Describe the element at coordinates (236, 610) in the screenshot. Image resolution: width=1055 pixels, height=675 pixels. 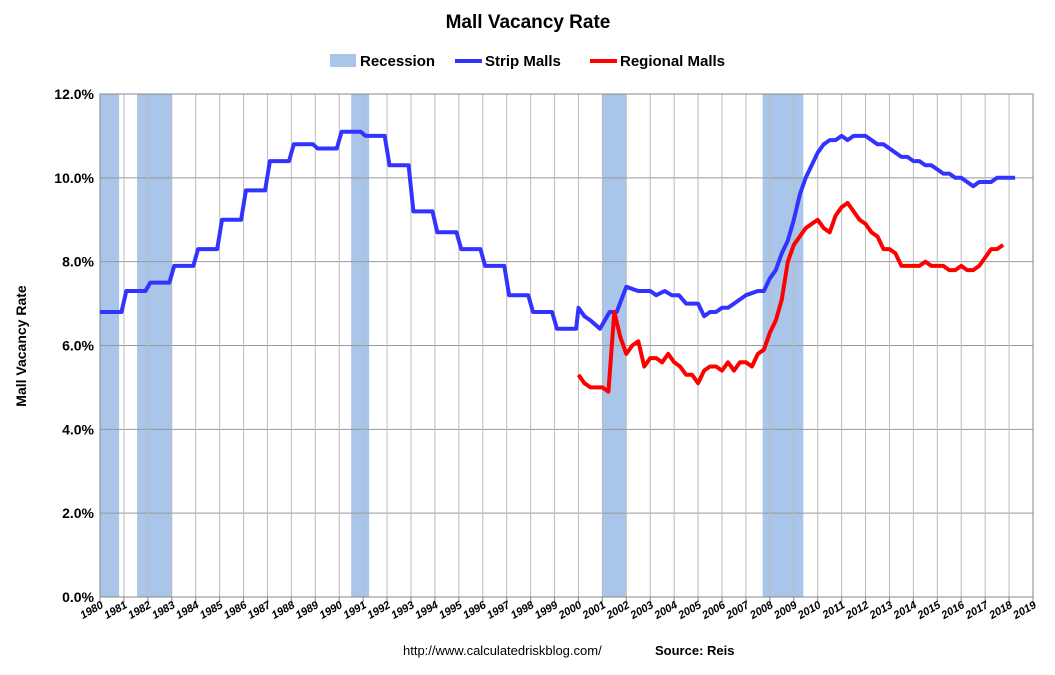
I see `x-tick-label: 1986` at that location.